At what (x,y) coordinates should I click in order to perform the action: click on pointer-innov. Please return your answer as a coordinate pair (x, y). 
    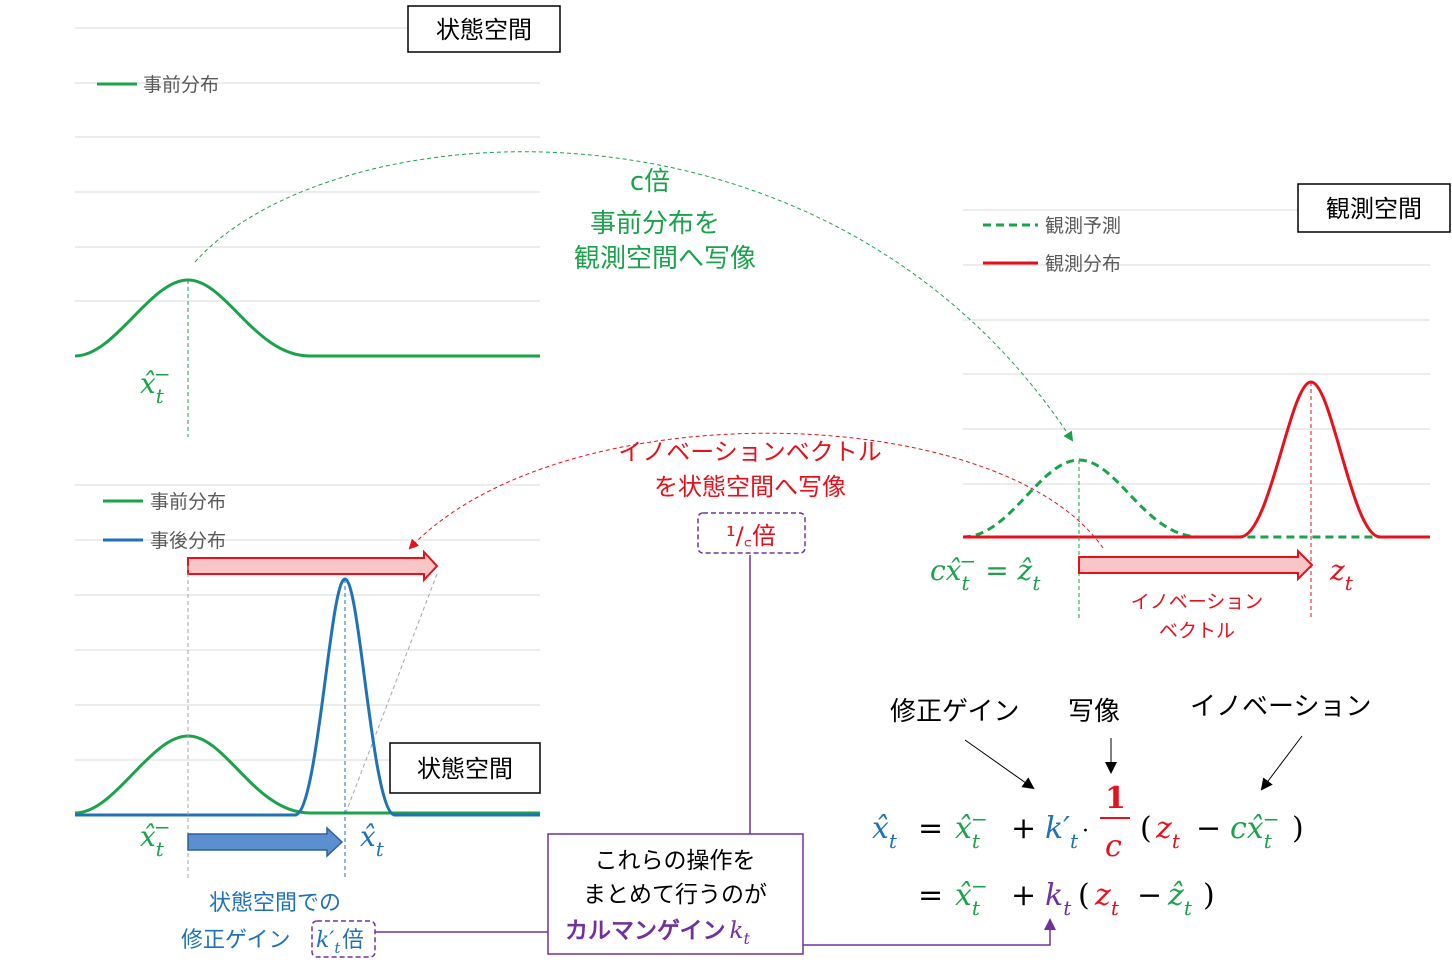
    Looking at the image, I should click on (1281, 763).